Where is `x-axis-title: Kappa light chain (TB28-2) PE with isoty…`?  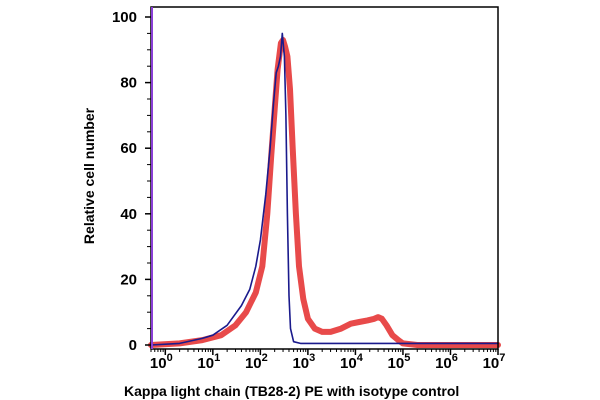
x-axis-title: Kappa light chain (TB28-2) PE with isoty… is located at coordinates (291, 391).